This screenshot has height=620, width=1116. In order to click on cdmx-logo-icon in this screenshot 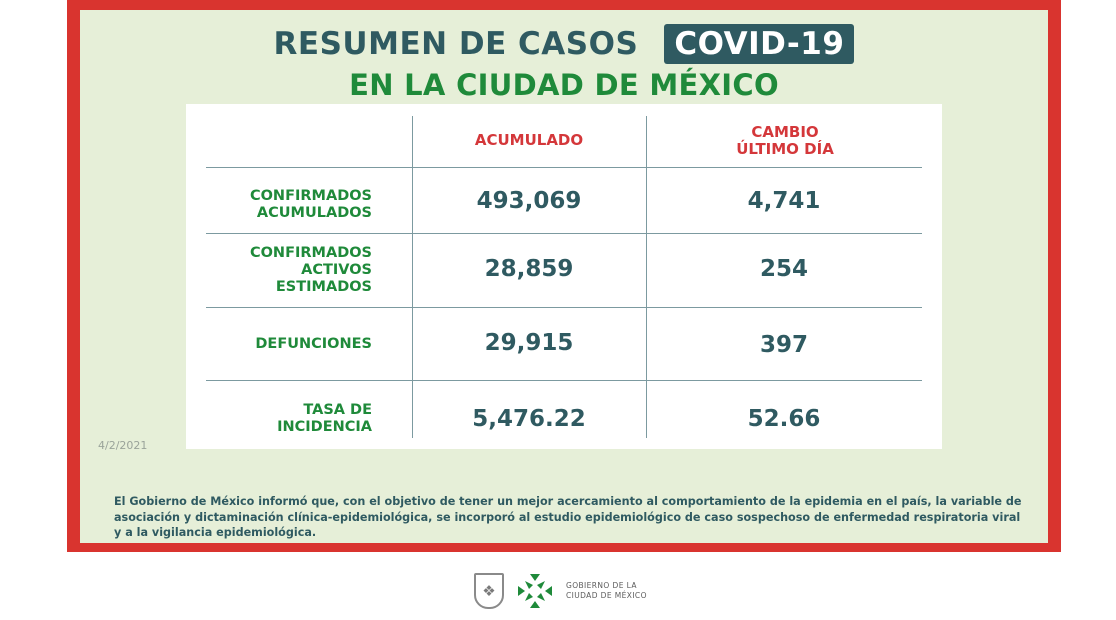, I will do `click(535, 591)`.